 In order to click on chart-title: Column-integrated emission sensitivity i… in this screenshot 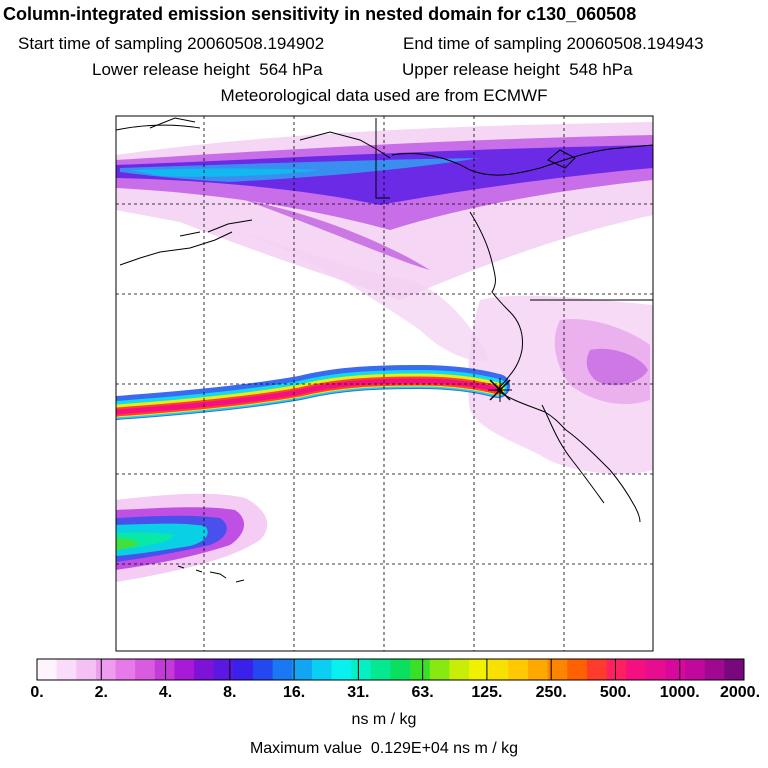, I will do `click(320, 14)`.